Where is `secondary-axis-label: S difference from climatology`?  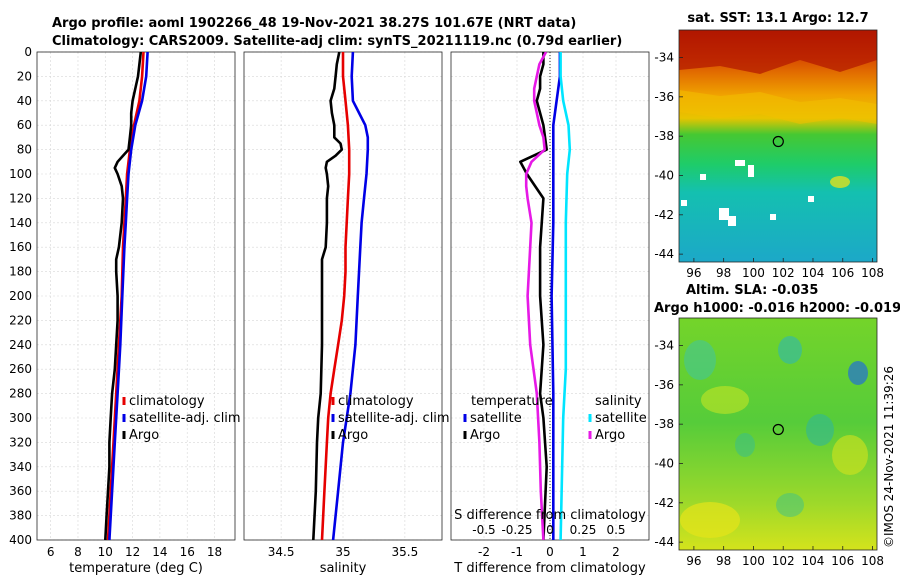 secondary-axis-label: S difference from climatology is located at coordinates (550, 515).